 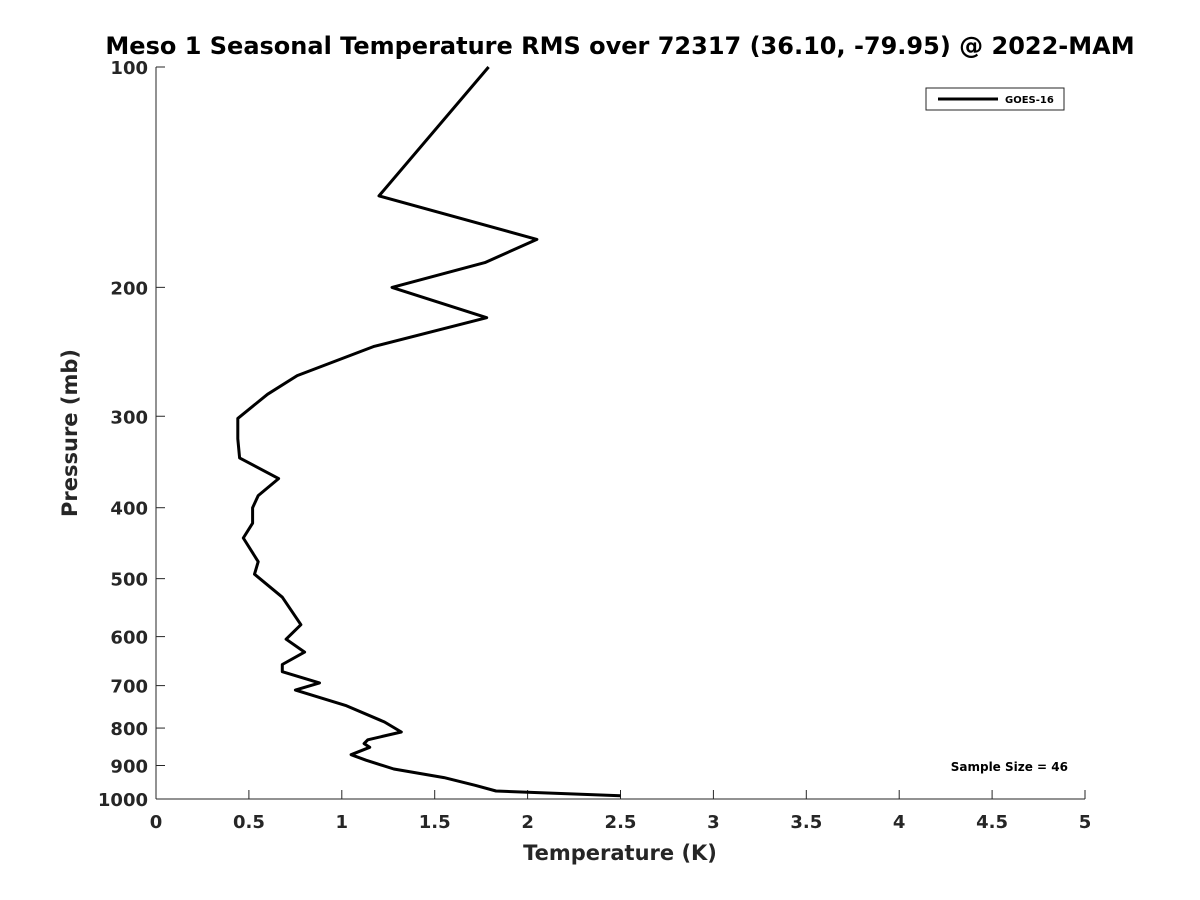 I want to click on y-ticks: 100 200 300 400 500 600 700 800 900 1000, so click(x=131, y=434).